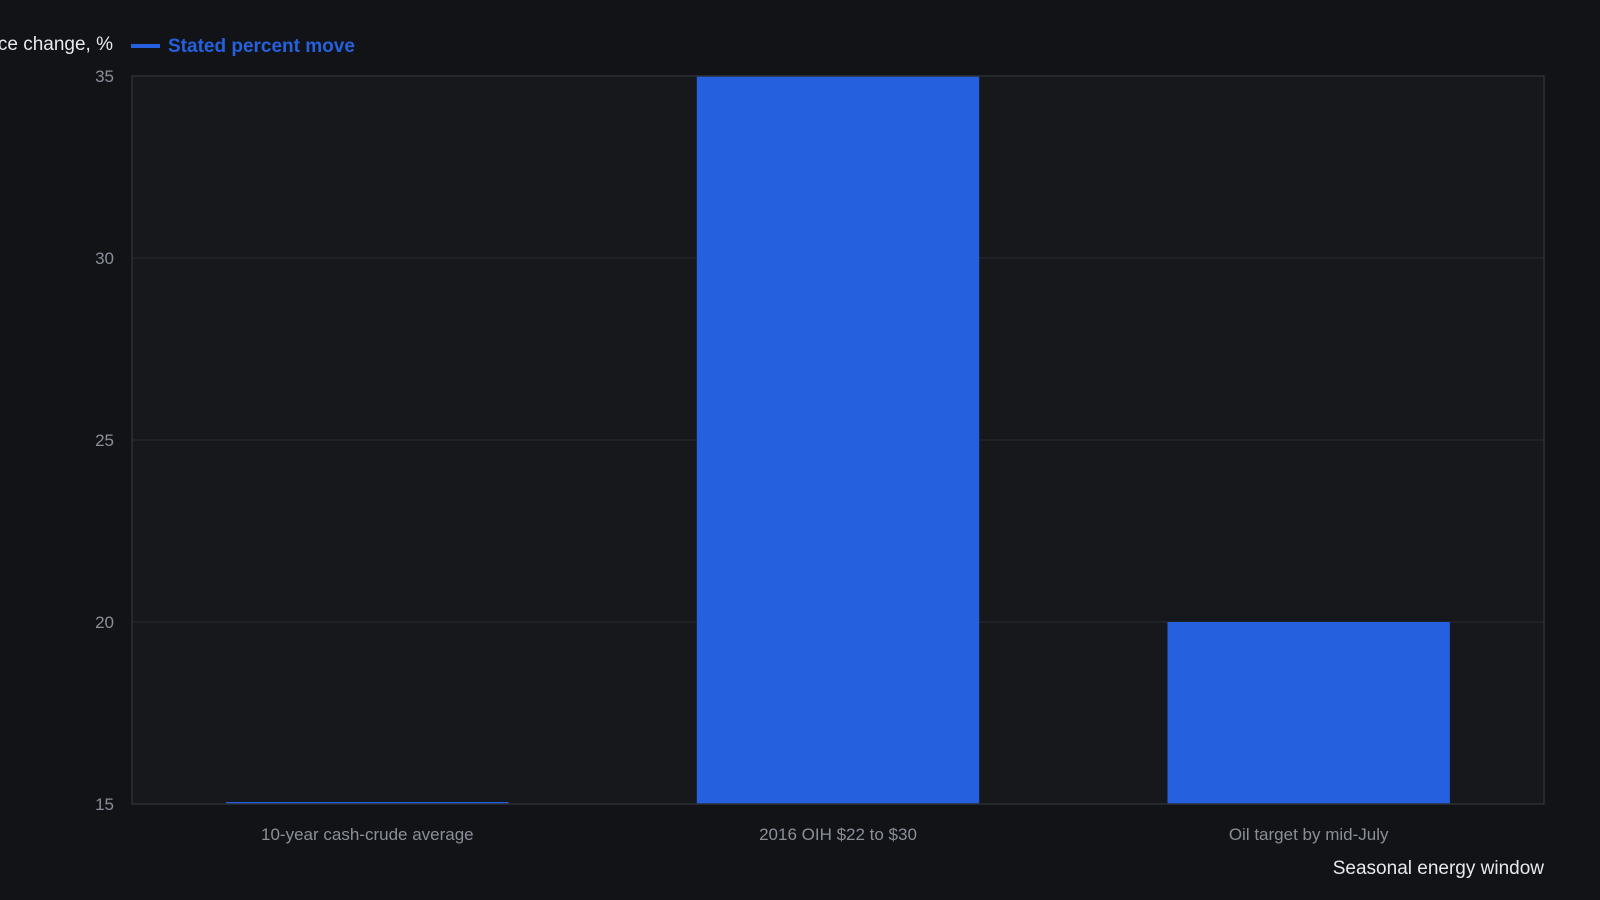  I want to click on x-tick-label: 10-year cash-crude average, so click(367, 834).